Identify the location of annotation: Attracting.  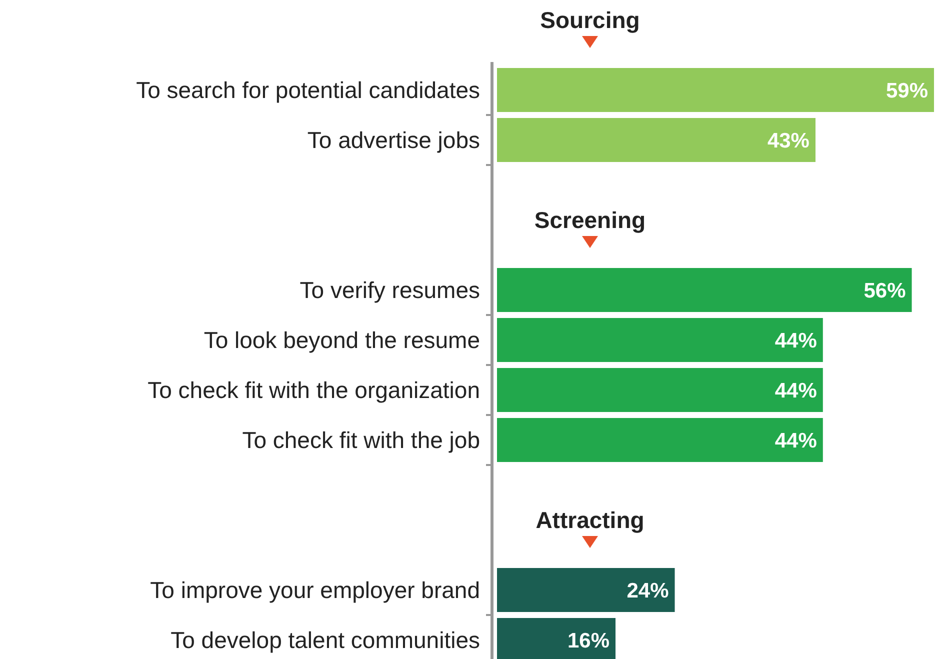
(590, 520).